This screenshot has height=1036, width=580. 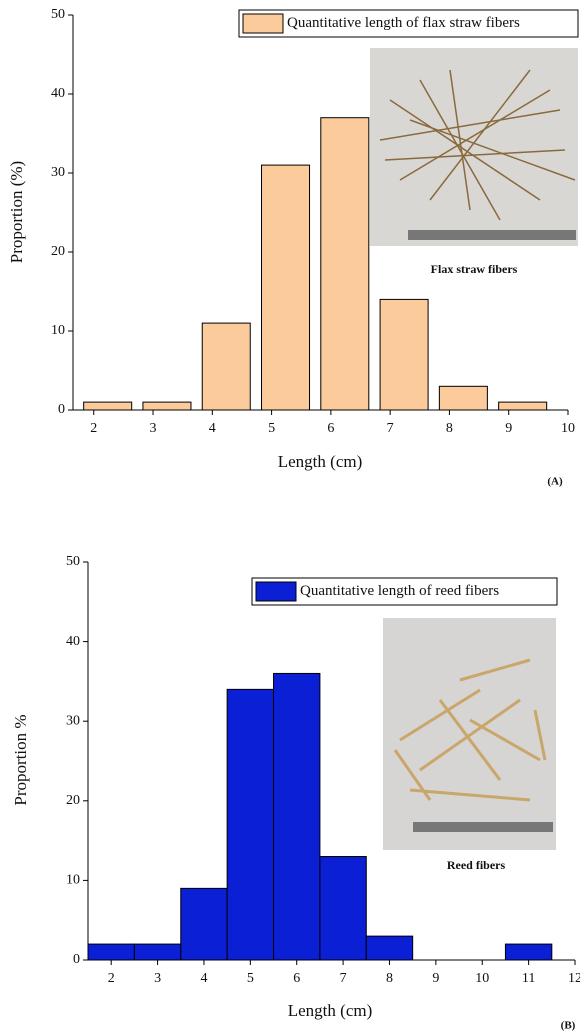 What do you see at coordinates (20, 759) in the screenshot?
I see `y-axis-label: Proportion %` at bounding box center [20, 759].